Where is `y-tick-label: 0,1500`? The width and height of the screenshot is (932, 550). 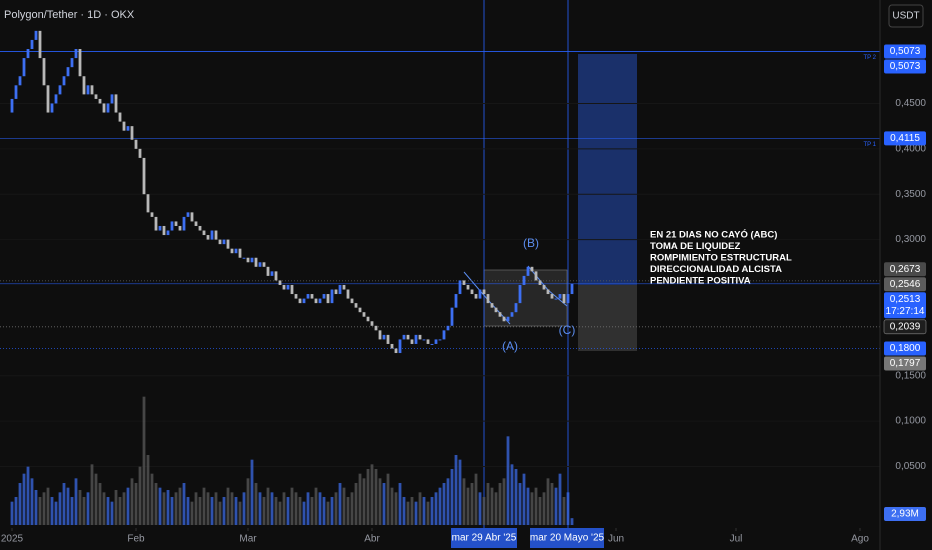
y-tick-label: 0,1500 is located at coordinates (910, 375).